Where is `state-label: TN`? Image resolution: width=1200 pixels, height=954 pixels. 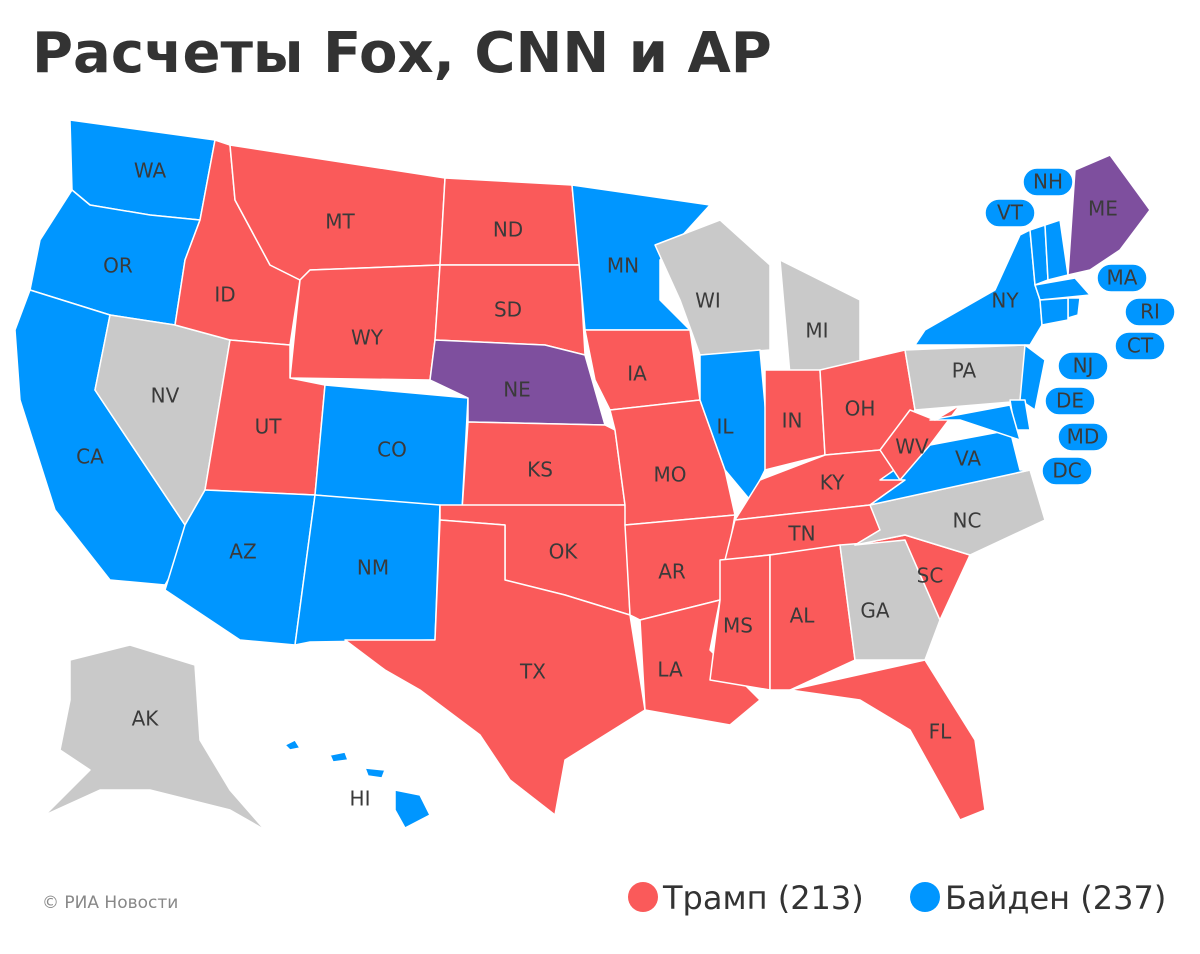 state-label: TN is located at coordinates (801, 534).